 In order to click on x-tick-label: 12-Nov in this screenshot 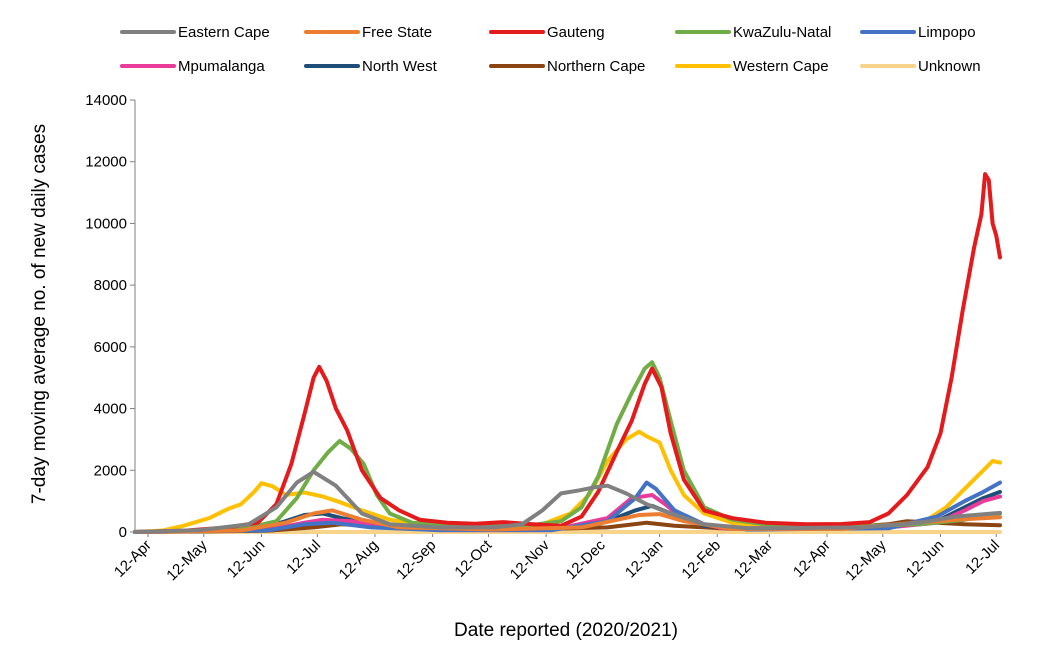, I will do `click(530, 559)`.